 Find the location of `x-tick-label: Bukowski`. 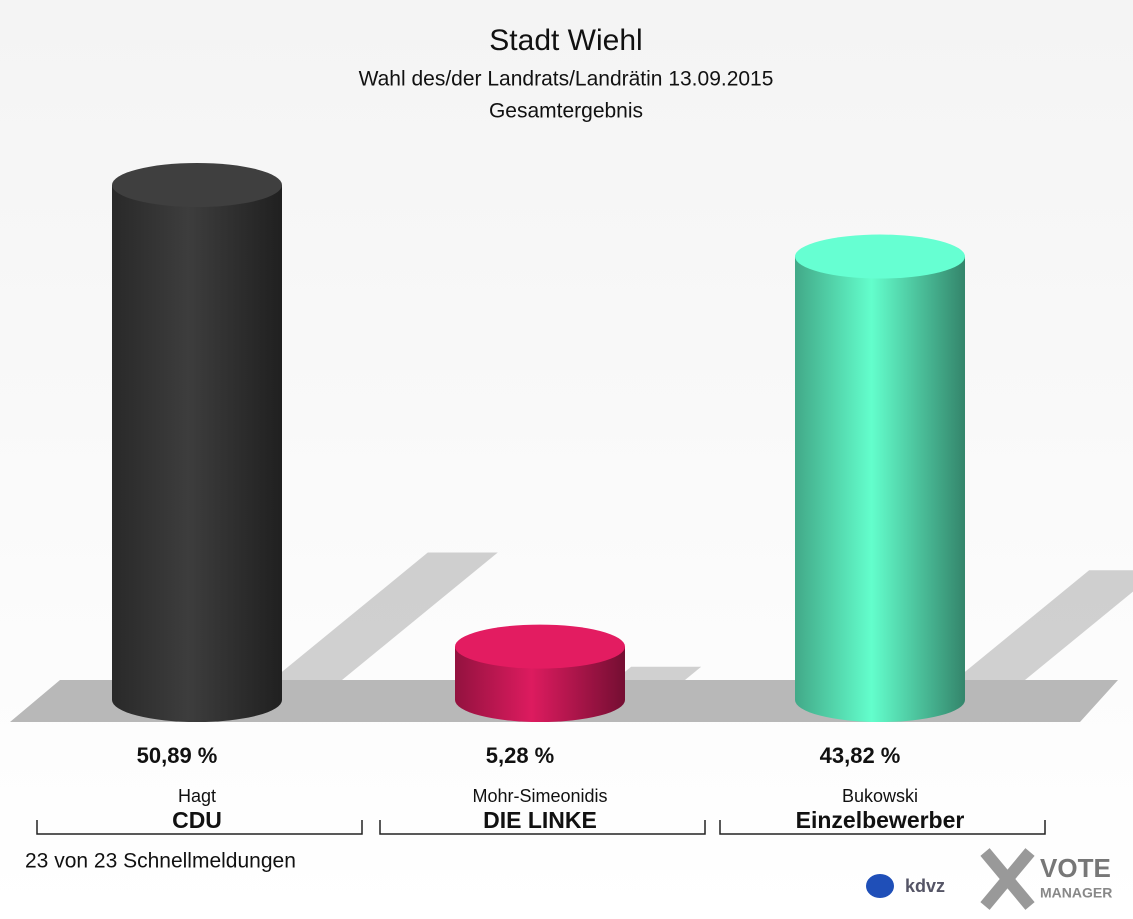

x-tick-label: Bukowski is located at coordinates (880, 796).